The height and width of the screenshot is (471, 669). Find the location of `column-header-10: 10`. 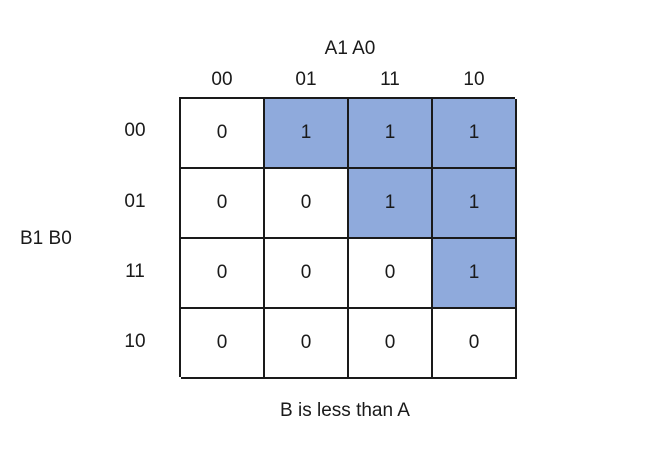

column-header-10: 10 is located at coordinates (474, 79).